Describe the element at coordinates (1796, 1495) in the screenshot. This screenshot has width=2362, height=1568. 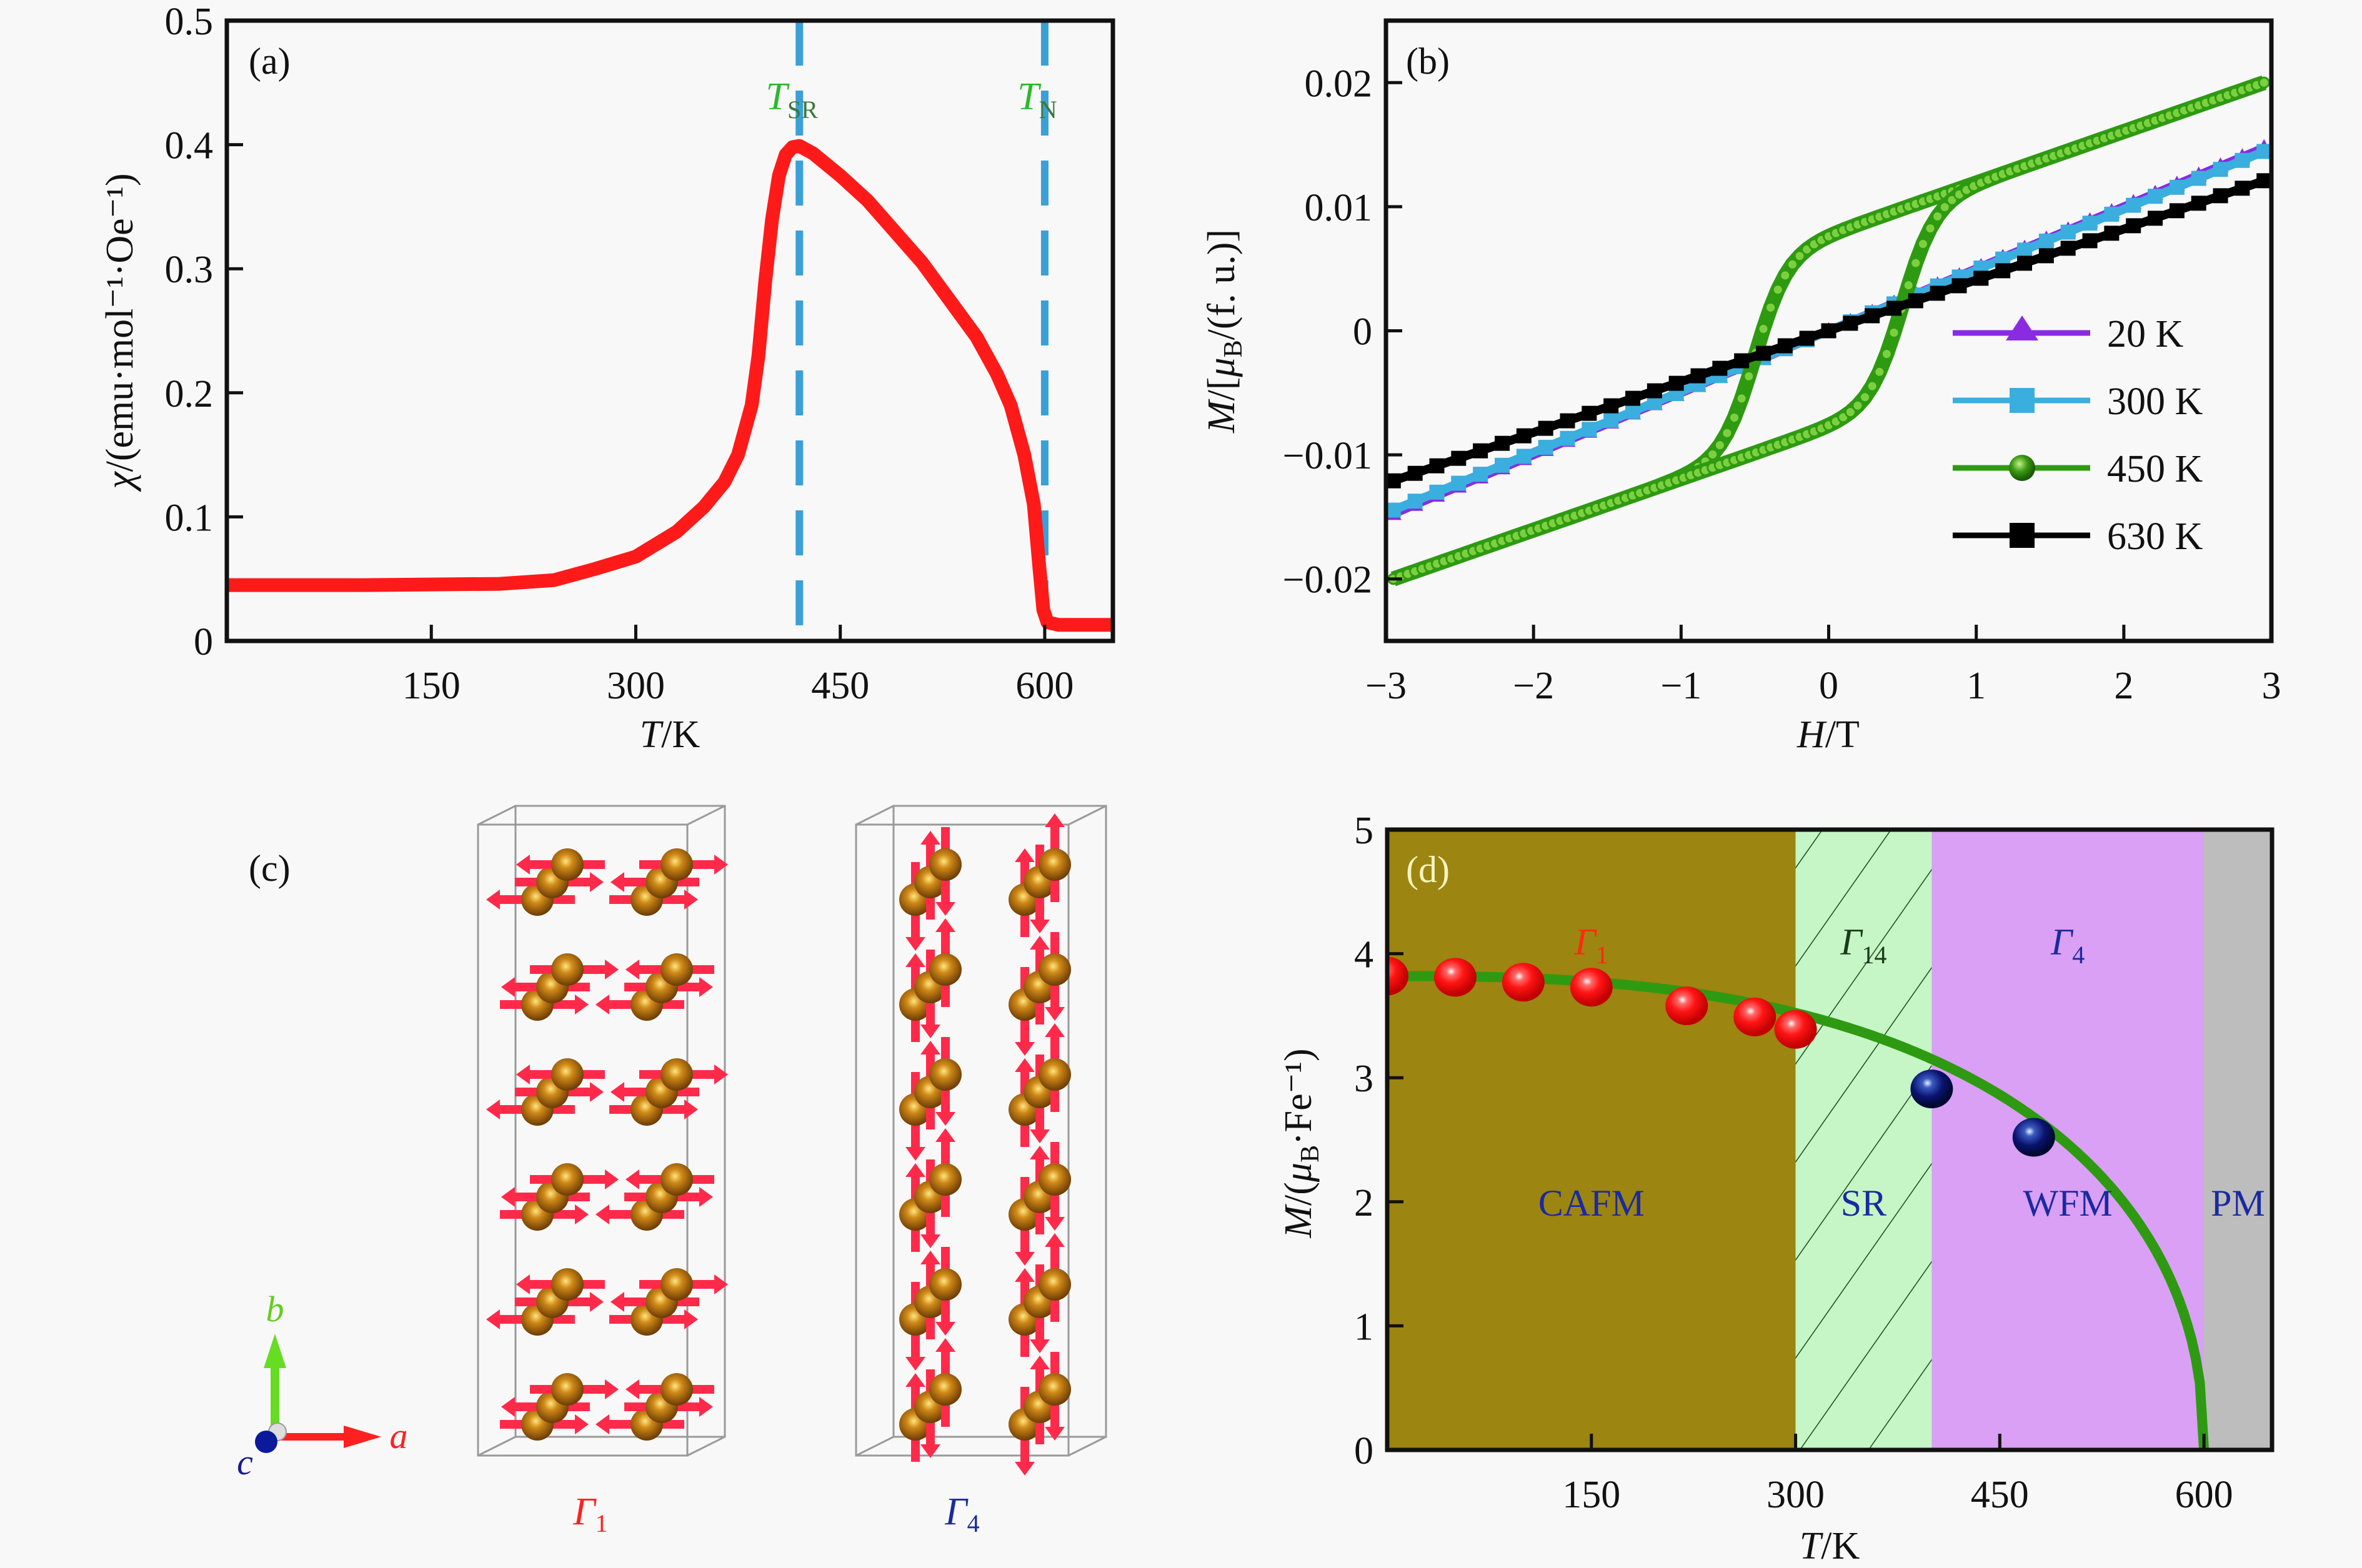
I see `x-tick-label: 300` at that location.